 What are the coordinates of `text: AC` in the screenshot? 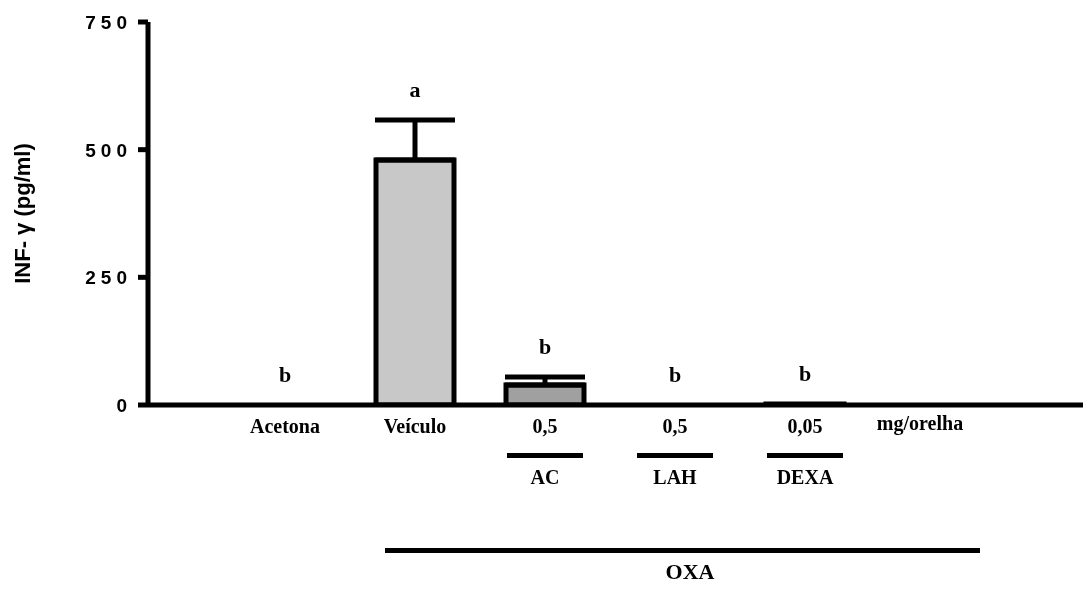 It's located at (545, 477).